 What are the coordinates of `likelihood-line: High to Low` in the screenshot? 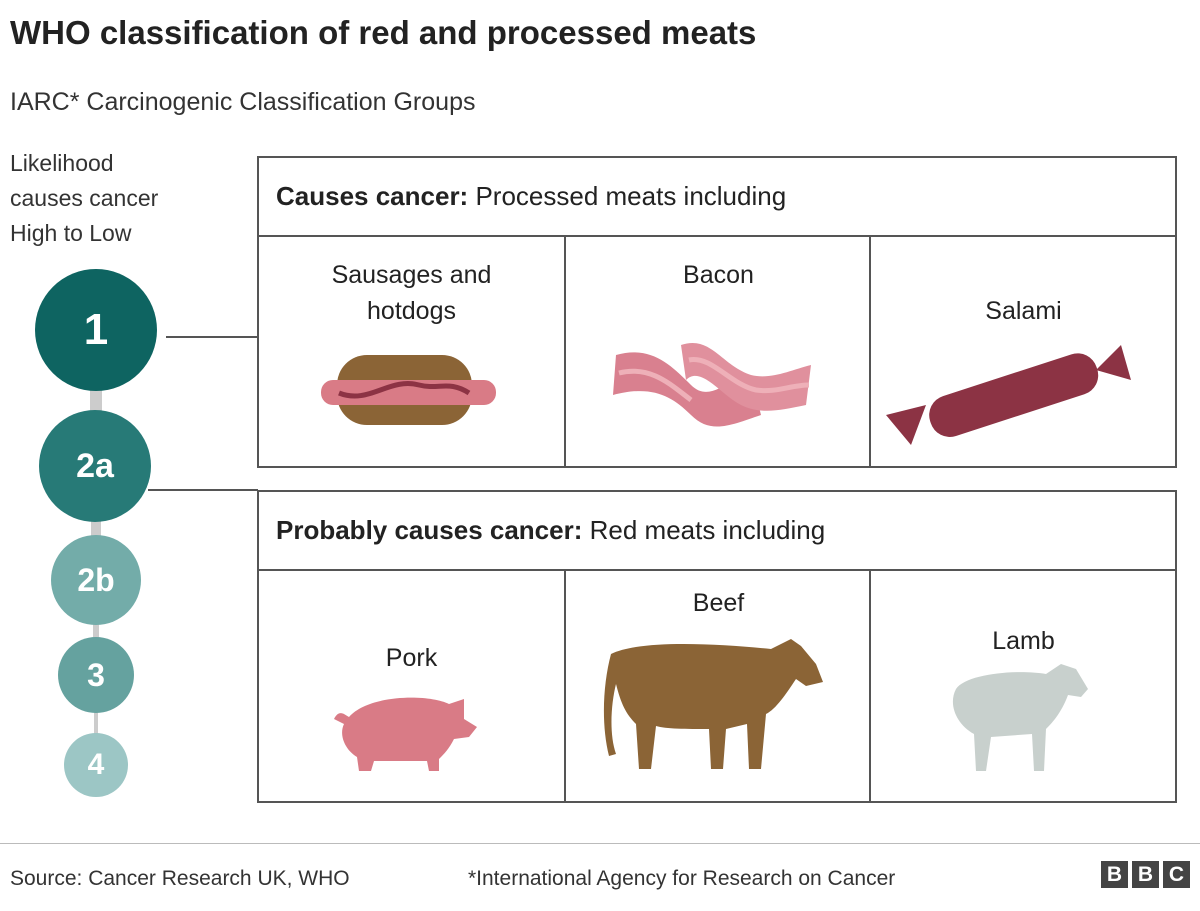 It's located at (71, 233).